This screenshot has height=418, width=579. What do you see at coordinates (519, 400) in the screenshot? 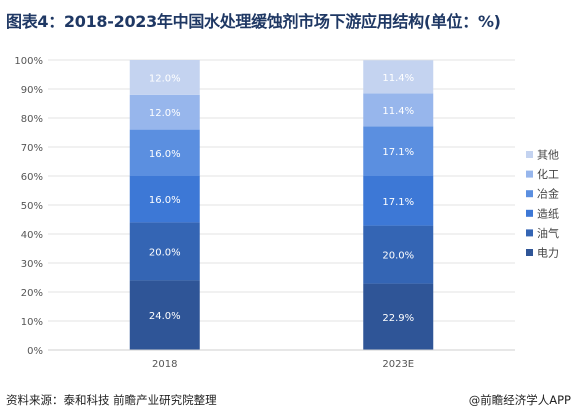
I see `brand-note: @前瞻经济学人APP` at bounding box center [519, 400].